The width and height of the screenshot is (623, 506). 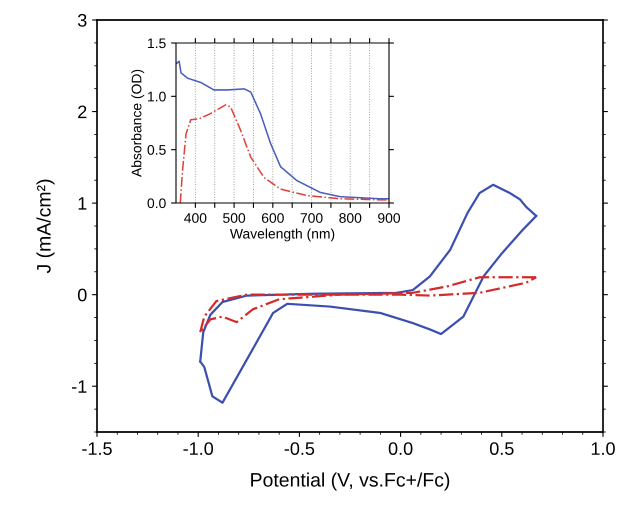 What do you see at coordinates (97, 448) in the screenshot?
I see `x-tick-label: -1.5` at bounding box center [97, 448].